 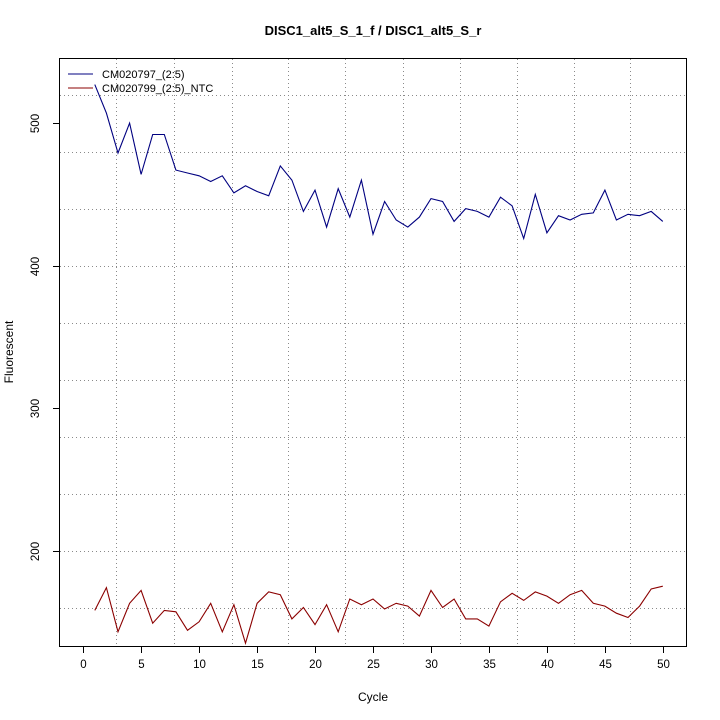 What do you see at coordinates (83, 665) in the screenshot?
I see `x-tick-label: 0` at bounding box center [83, 665].